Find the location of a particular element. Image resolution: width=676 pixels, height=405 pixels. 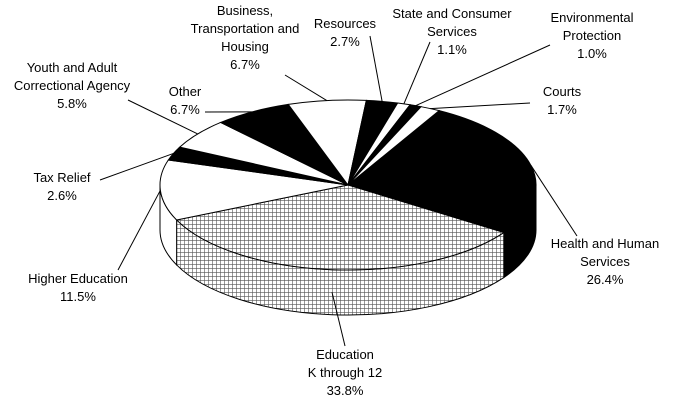

slice-label: Other is located at coordinates (185, 91).